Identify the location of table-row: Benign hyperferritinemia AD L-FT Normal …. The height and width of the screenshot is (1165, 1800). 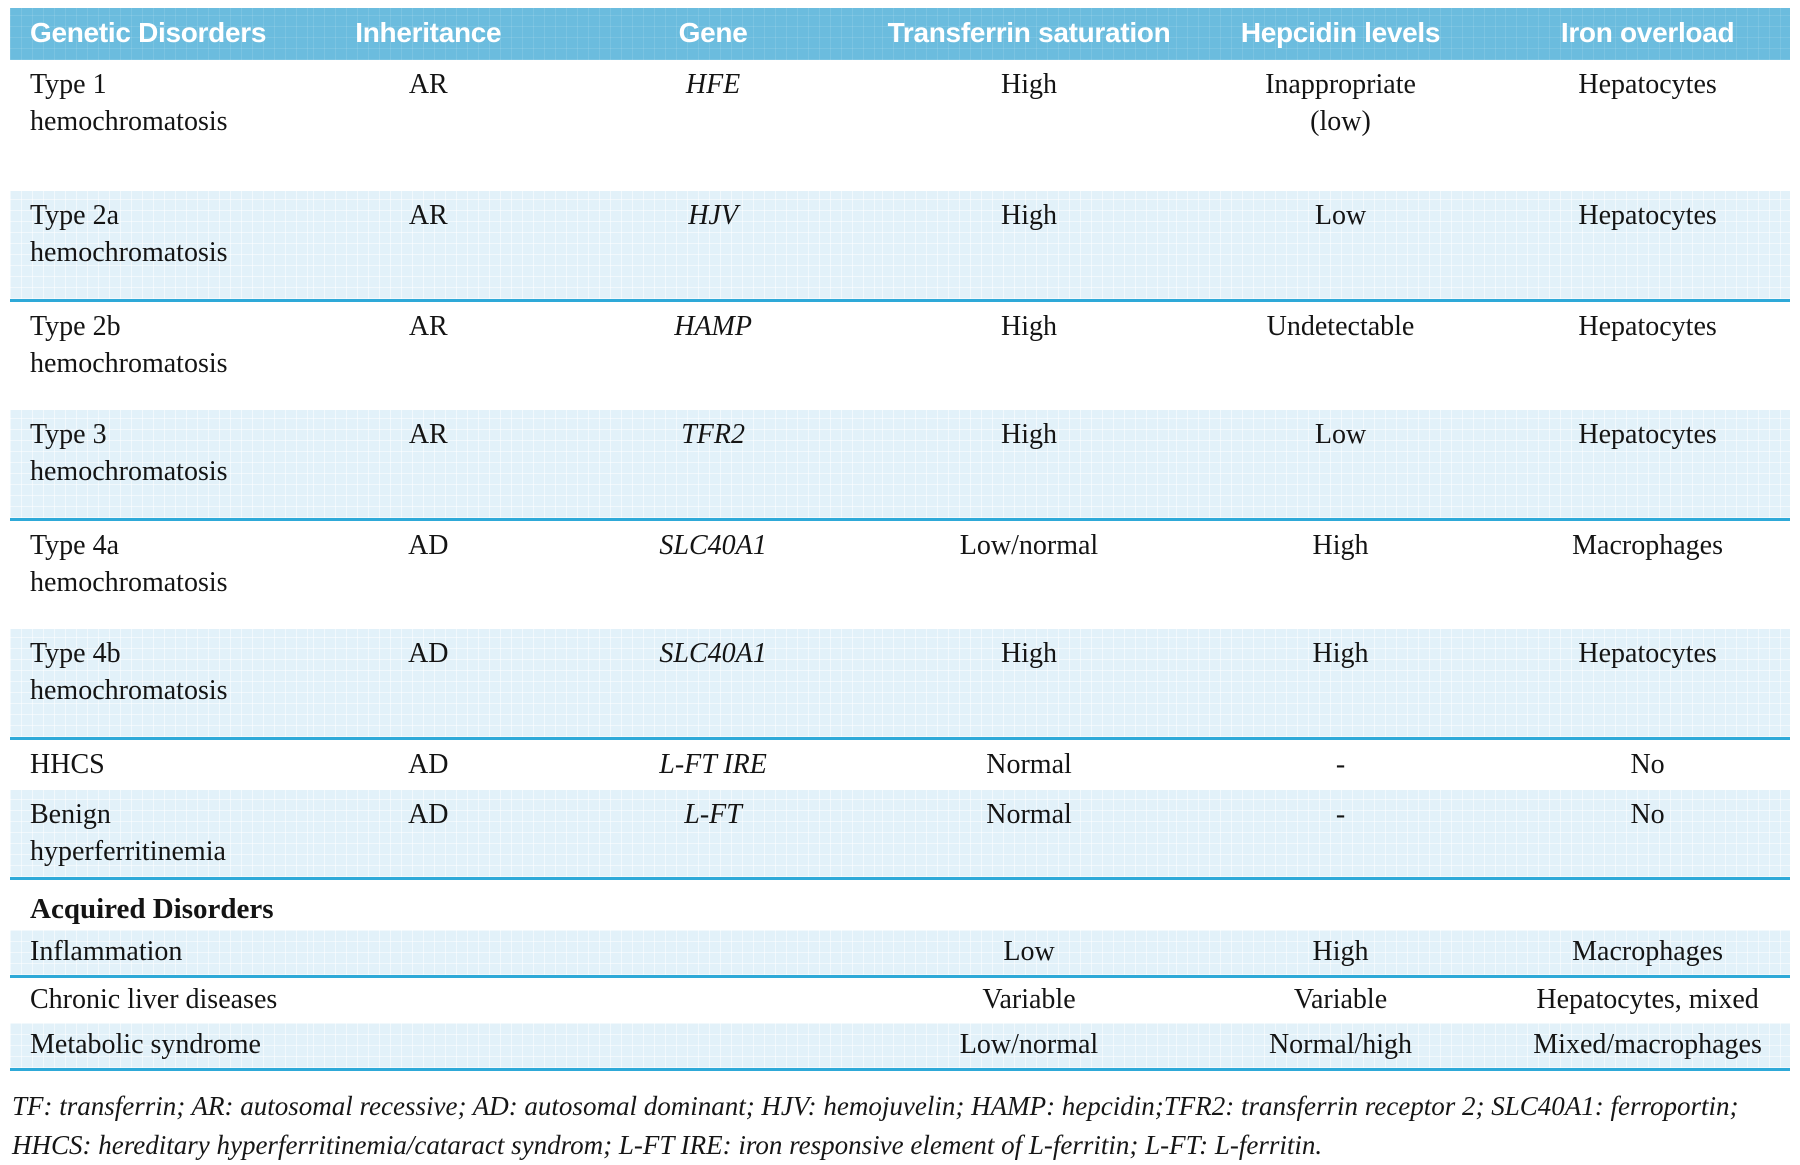
(900, 834).